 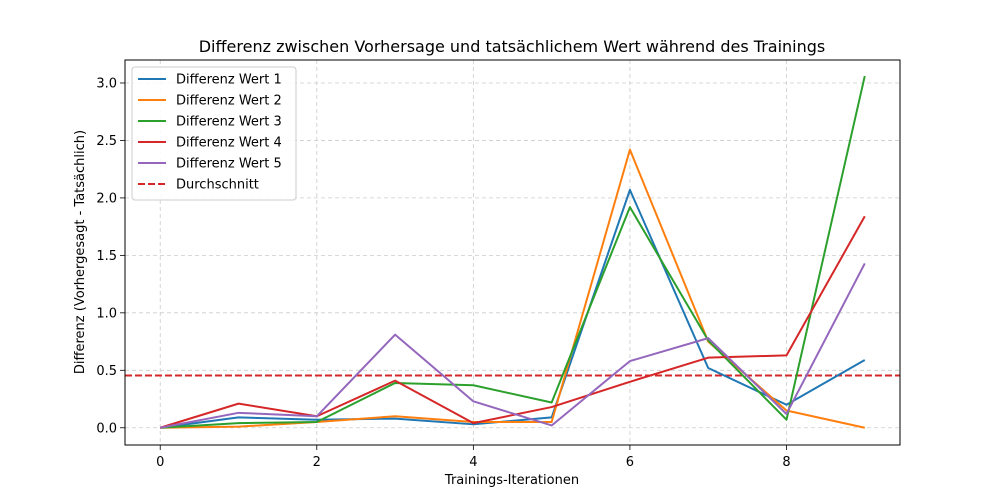 I want to click on y-tick-label: 1.5, so click(x=106, y=256).